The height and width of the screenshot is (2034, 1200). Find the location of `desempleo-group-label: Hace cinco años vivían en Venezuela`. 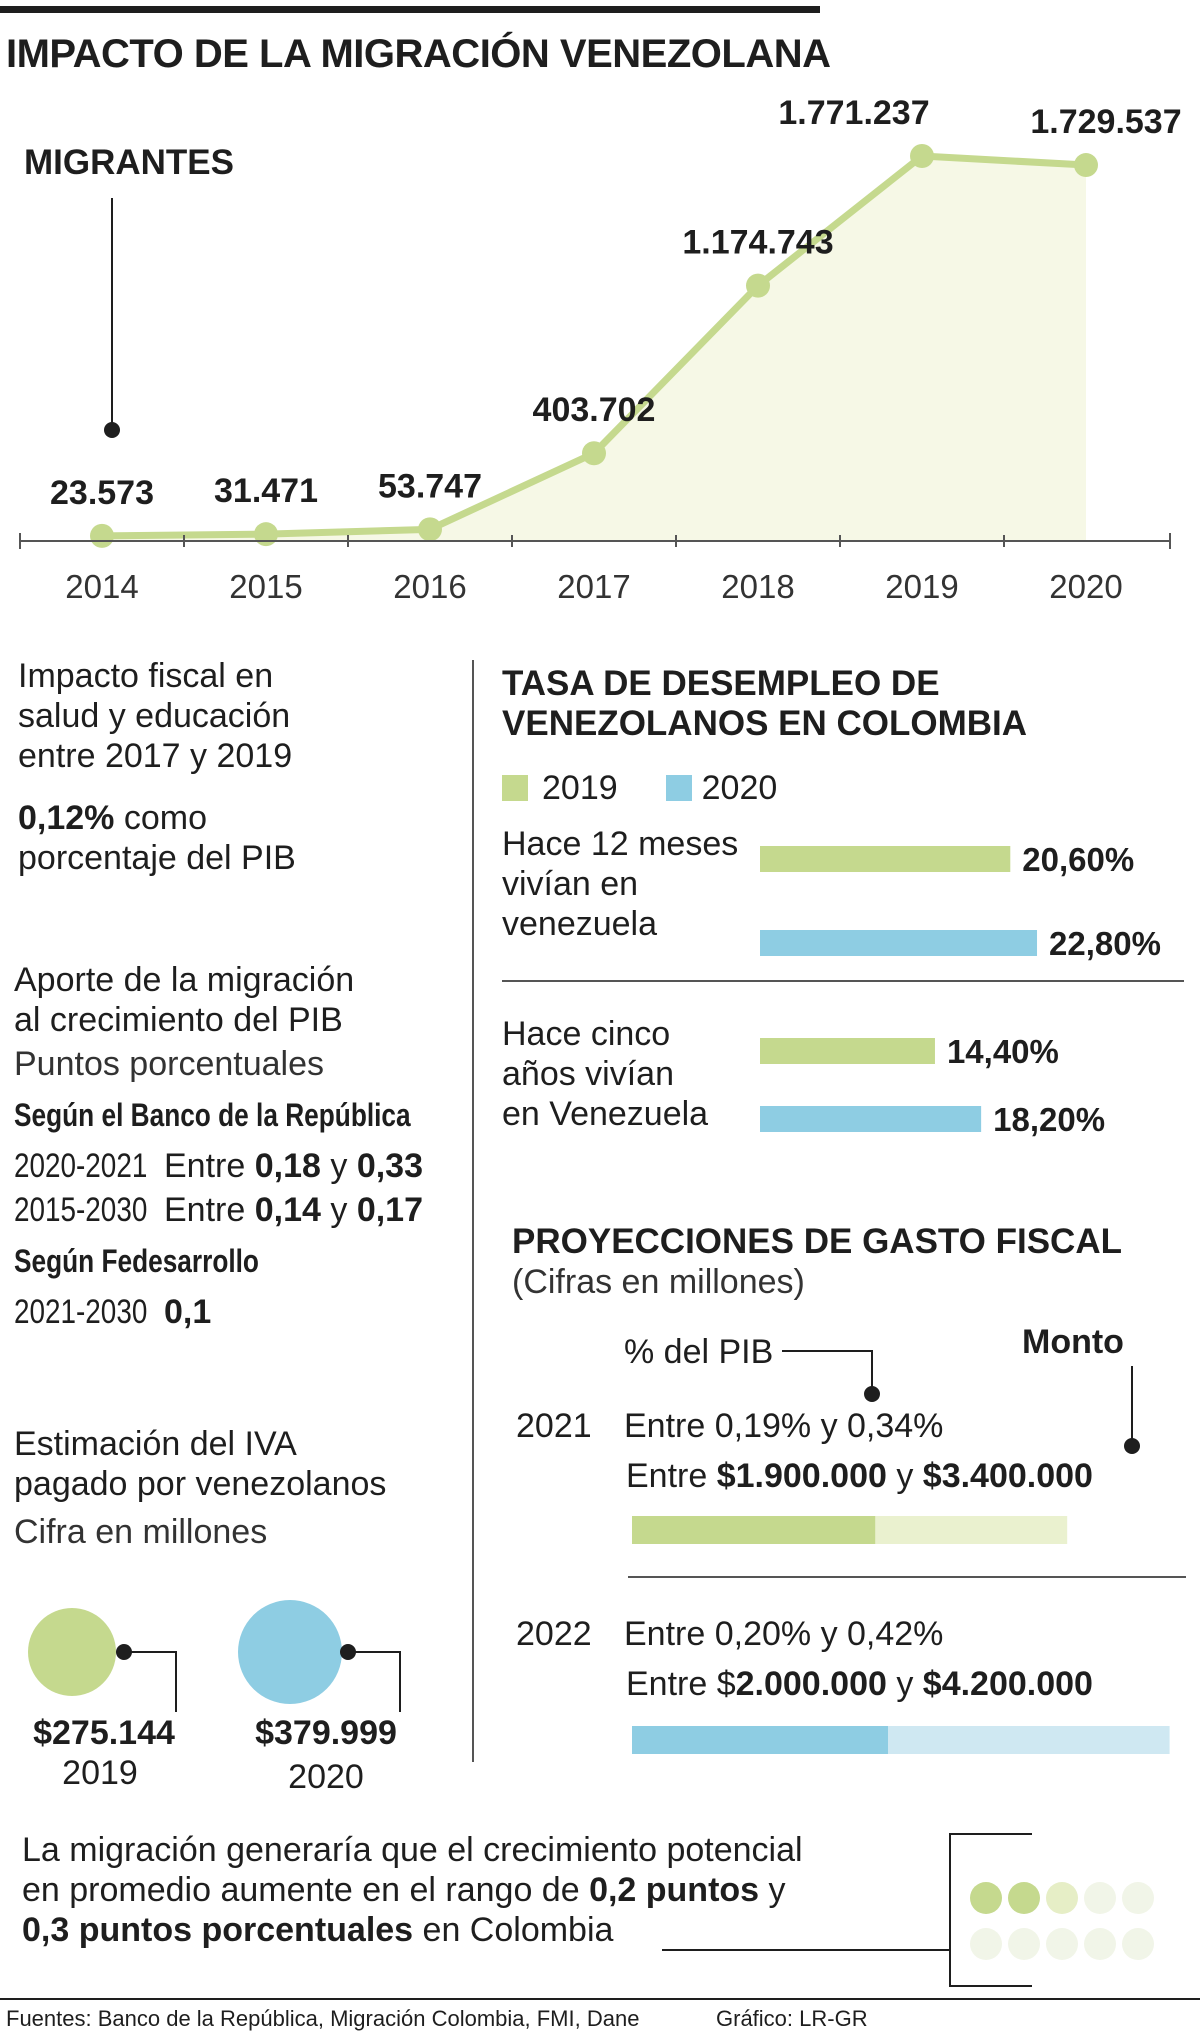

desempleo-group-label: Hace cinco años vivían en Venezuela is located at coordinates (632, 1074).